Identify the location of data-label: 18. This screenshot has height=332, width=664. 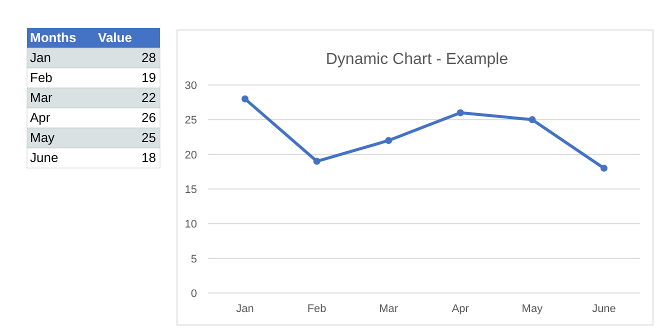
(149, 157).